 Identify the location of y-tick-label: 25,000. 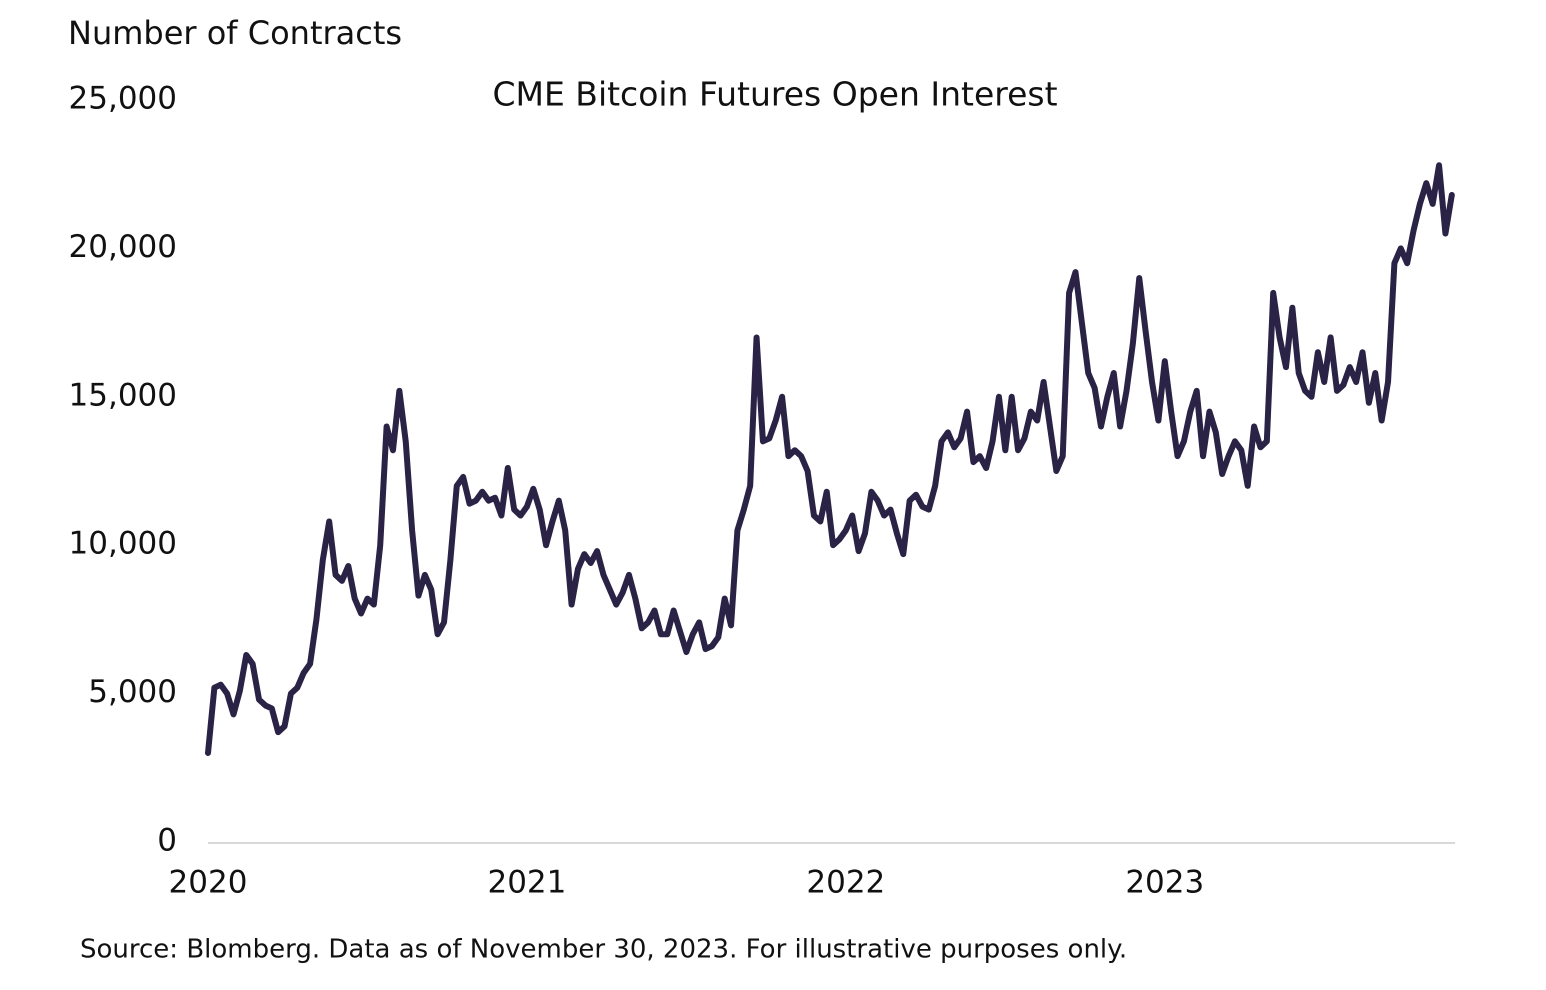
(123, 99).